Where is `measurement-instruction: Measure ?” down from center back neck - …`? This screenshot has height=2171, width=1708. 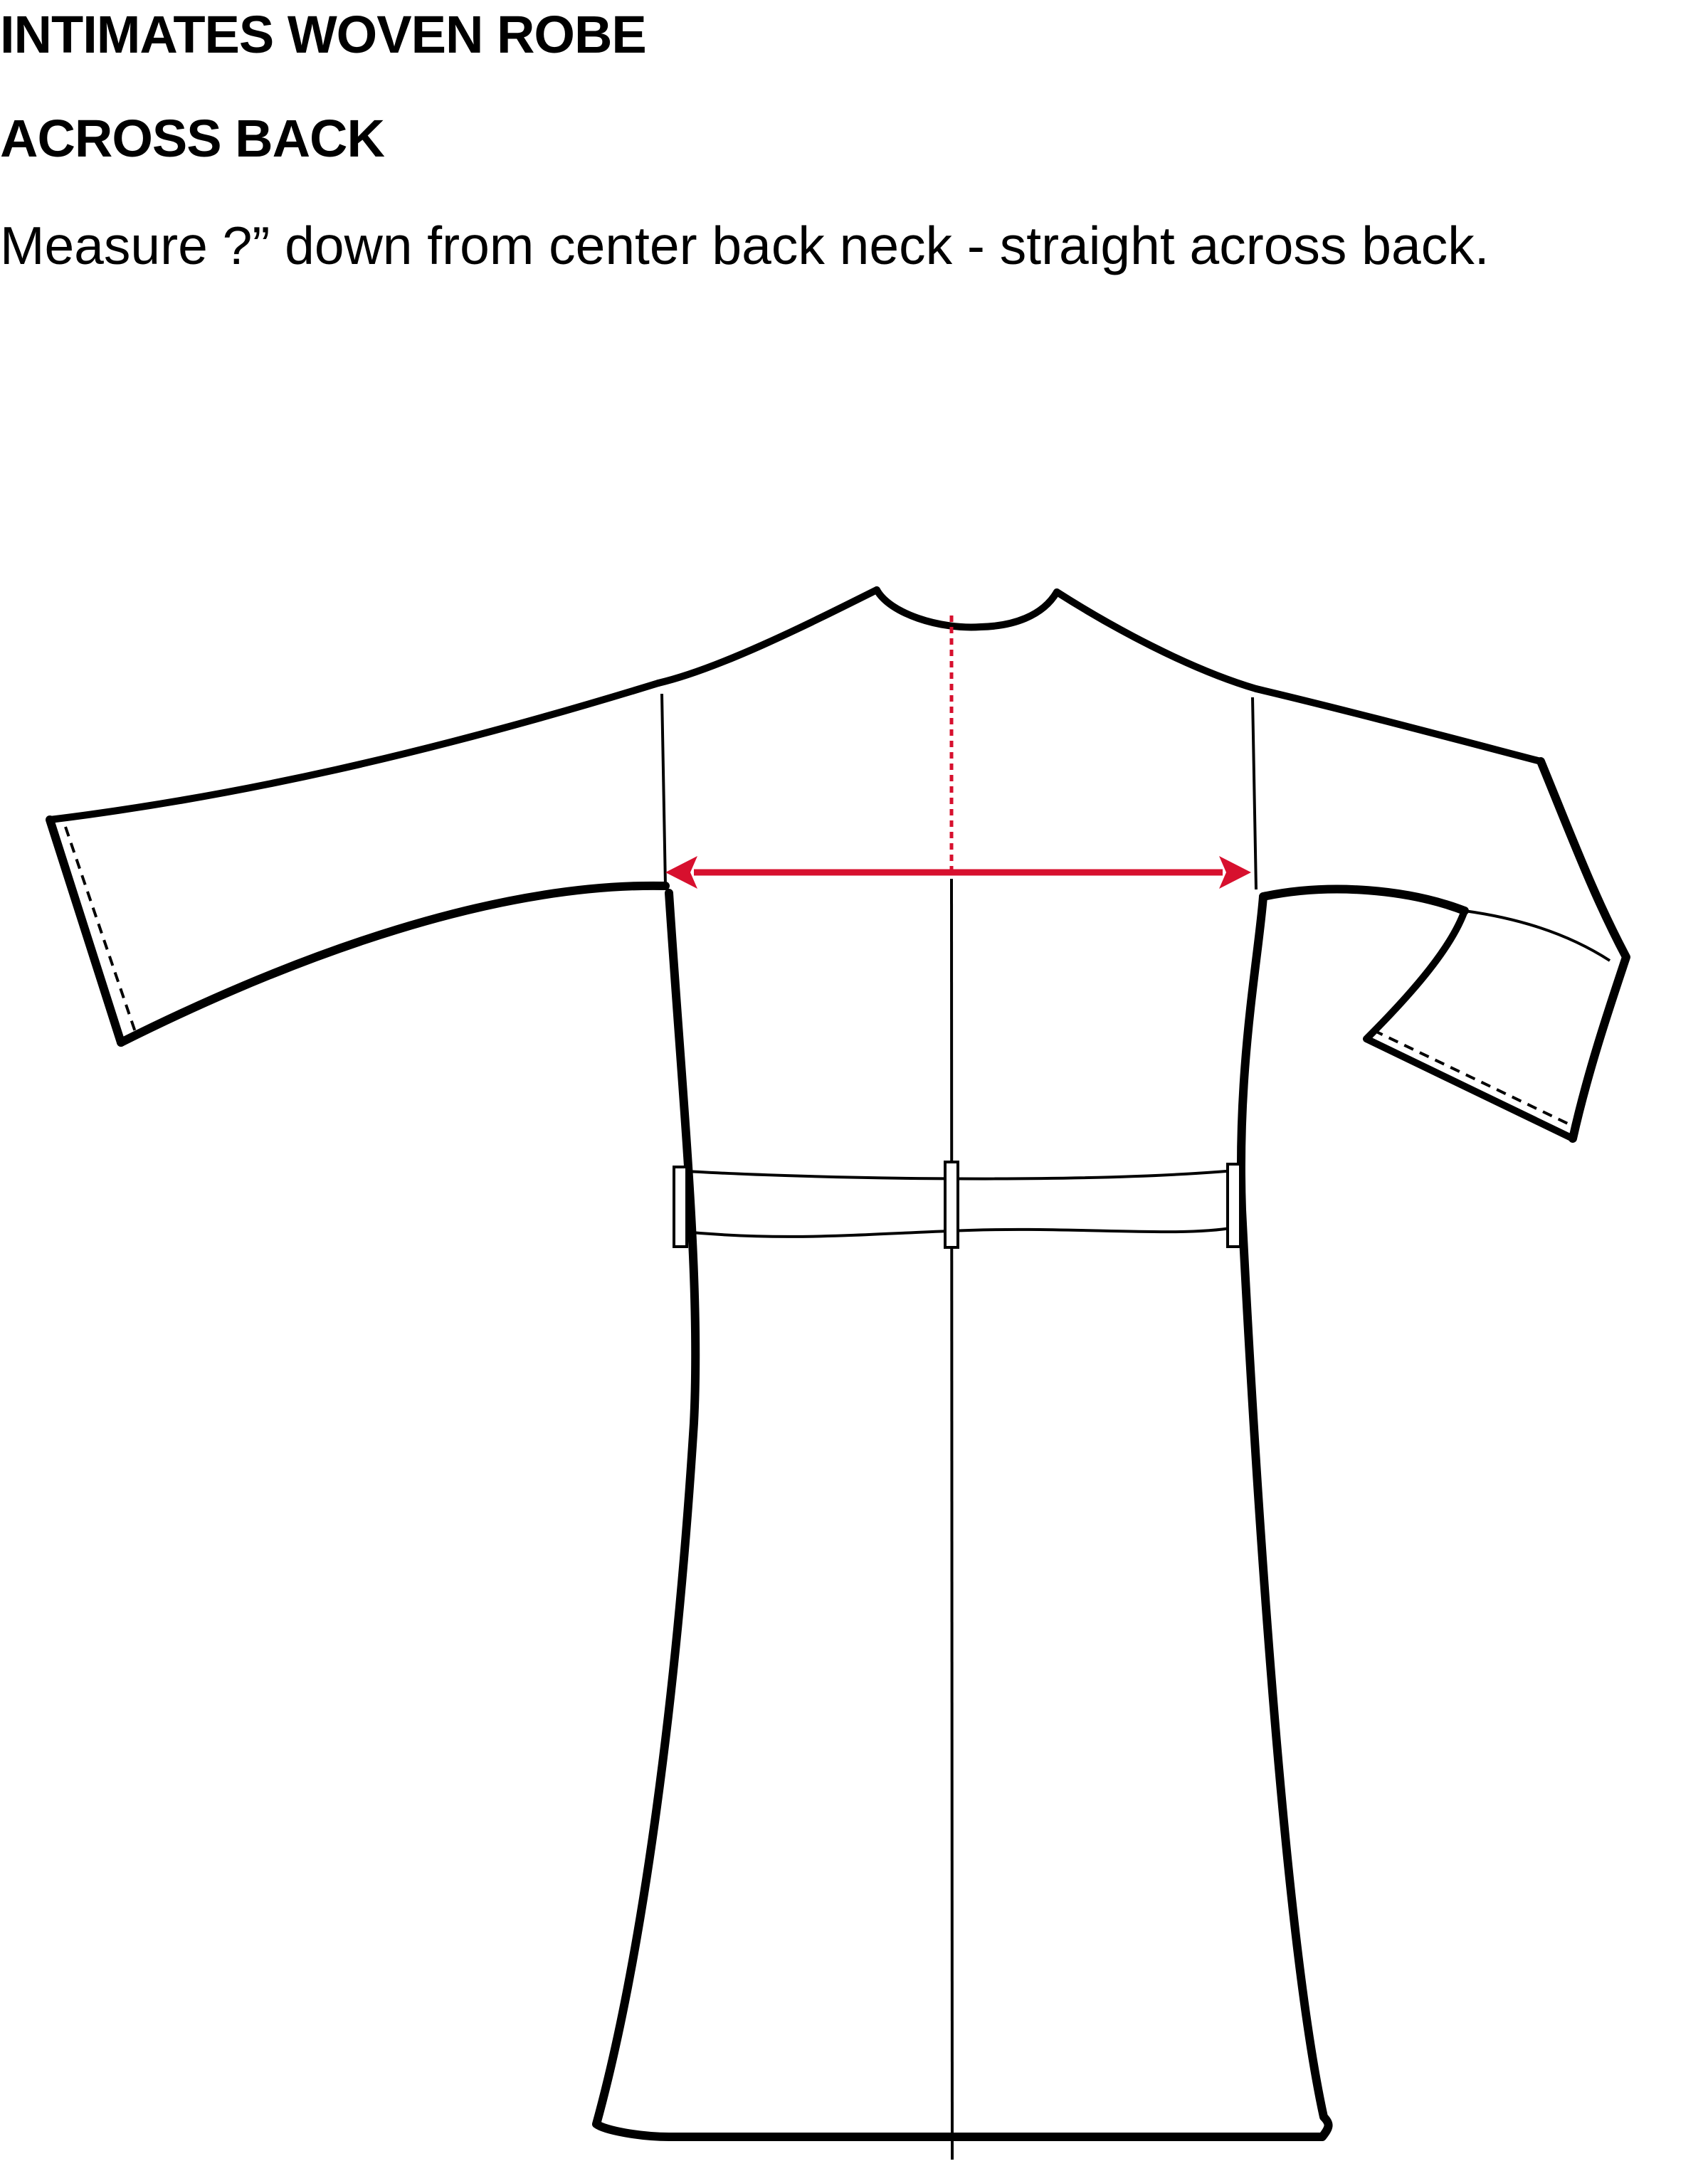 measurement-instruction: Measure ?” down from center back neck - … is located at coordinates (745, 246).